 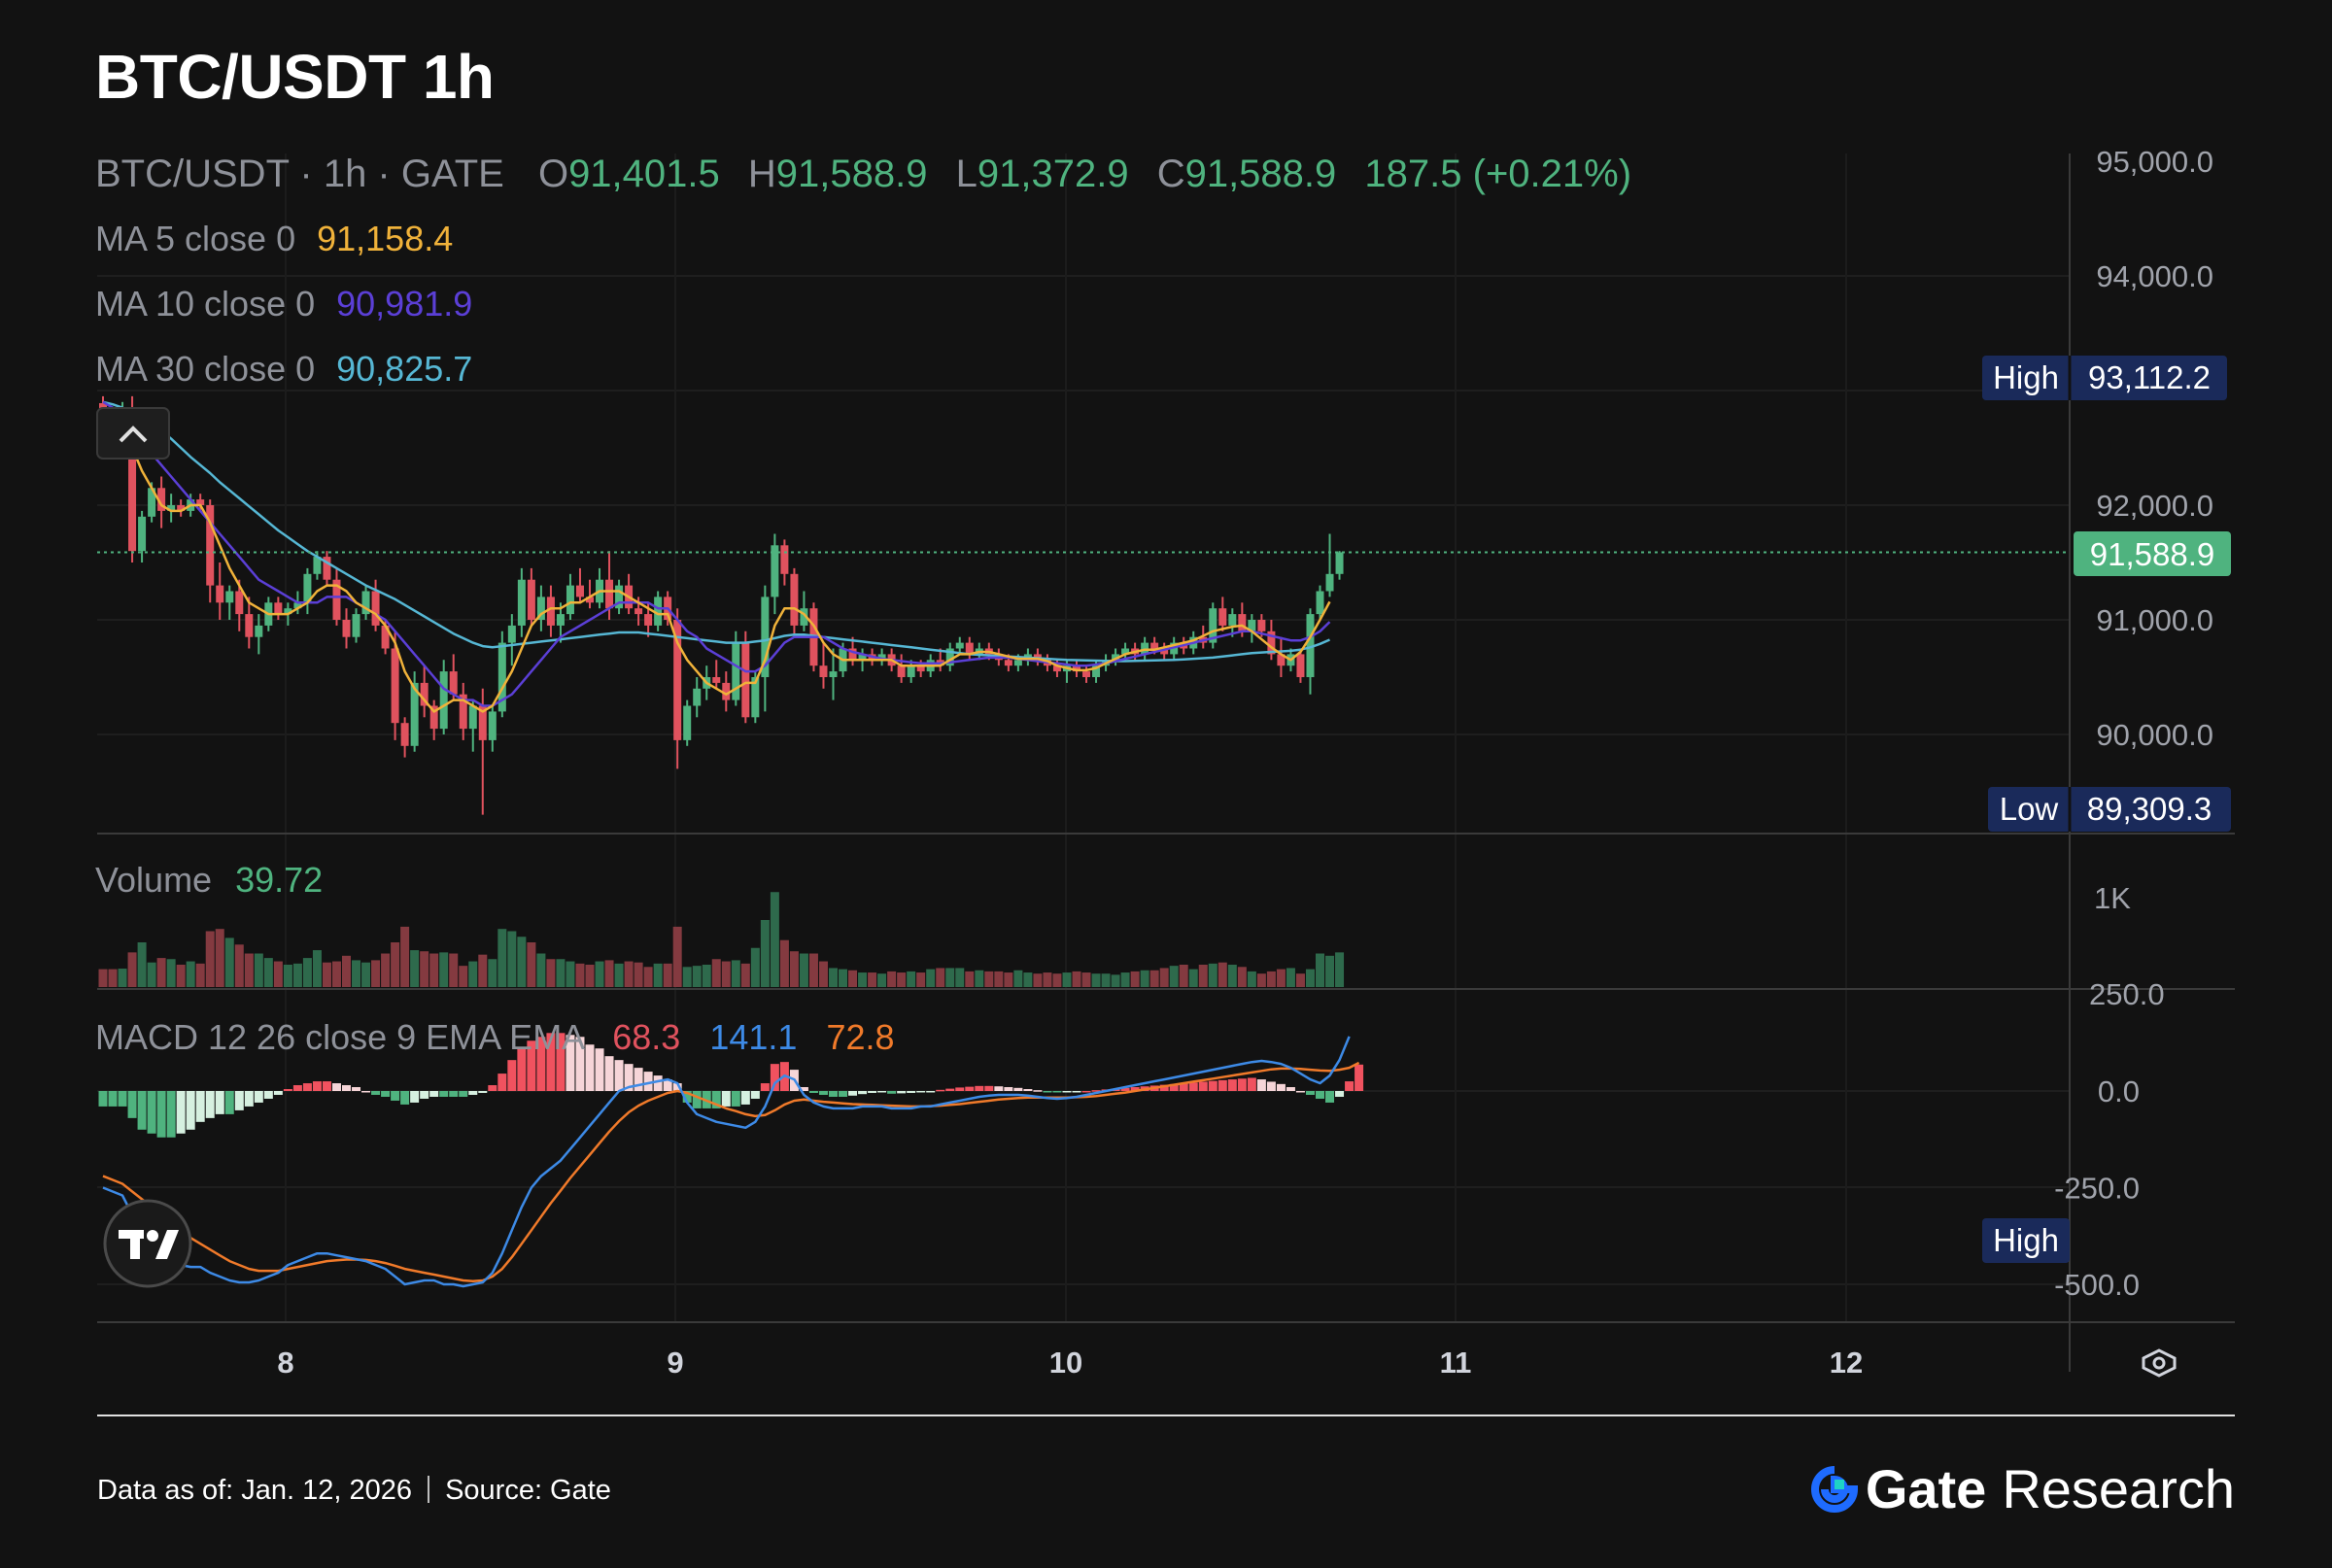 I want to click on high-marker-label: High, so click(x=2026, y=377).